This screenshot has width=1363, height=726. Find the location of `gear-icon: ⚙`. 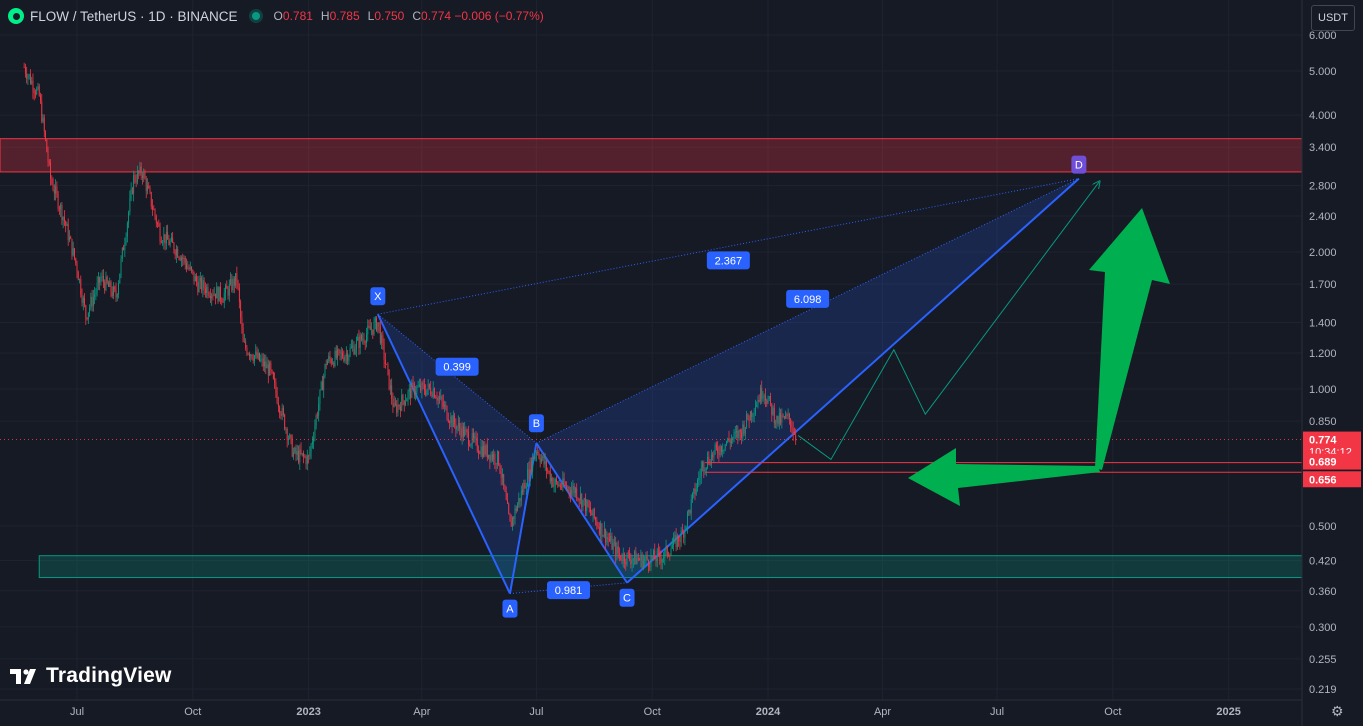

gear-icon: ⚙ is located at coordinates (1337, 711).